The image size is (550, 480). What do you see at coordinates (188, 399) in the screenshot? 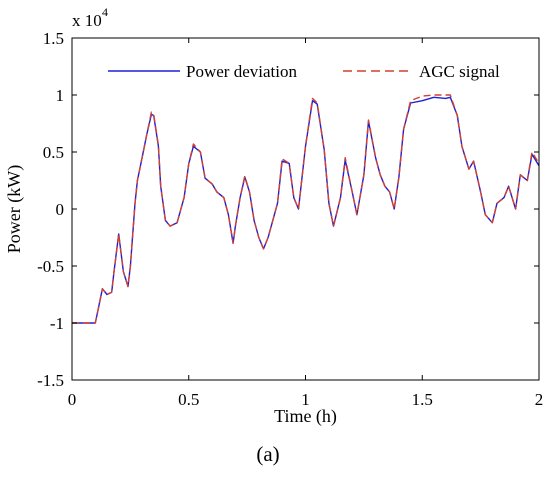
I see `x-tick-label: 0.5` at bounding box center [188, 399].